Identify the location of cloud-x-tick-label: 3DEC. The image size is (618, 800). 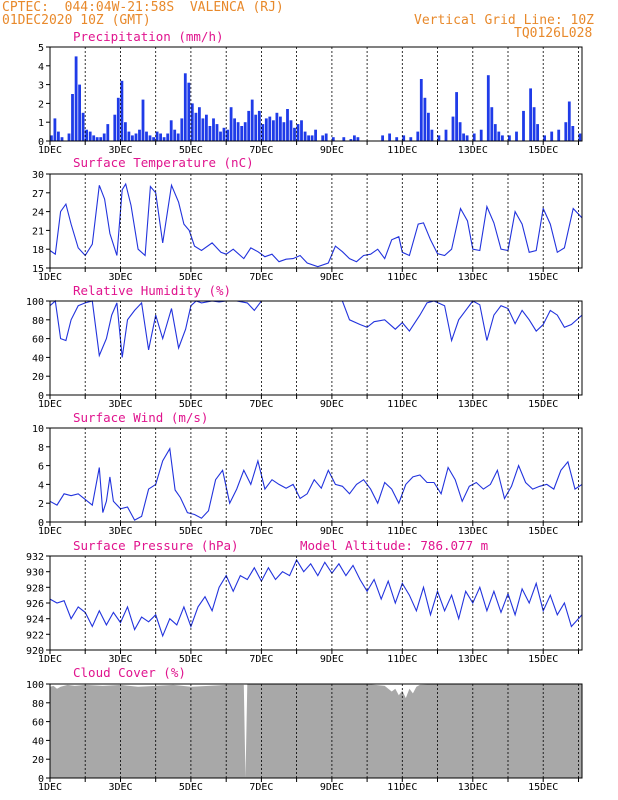
(120, 787).